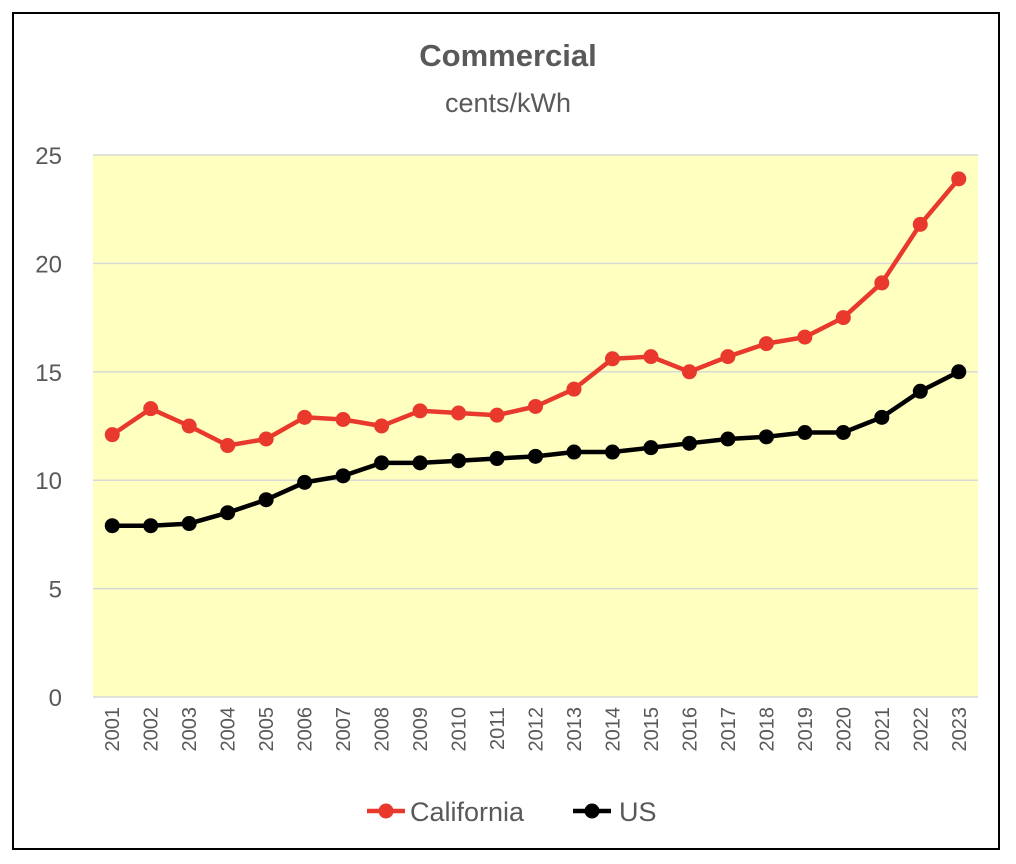  Describe the element at coordinates (844, 729) in the screenshot. I see `x-tick-label: 2020` at that location.